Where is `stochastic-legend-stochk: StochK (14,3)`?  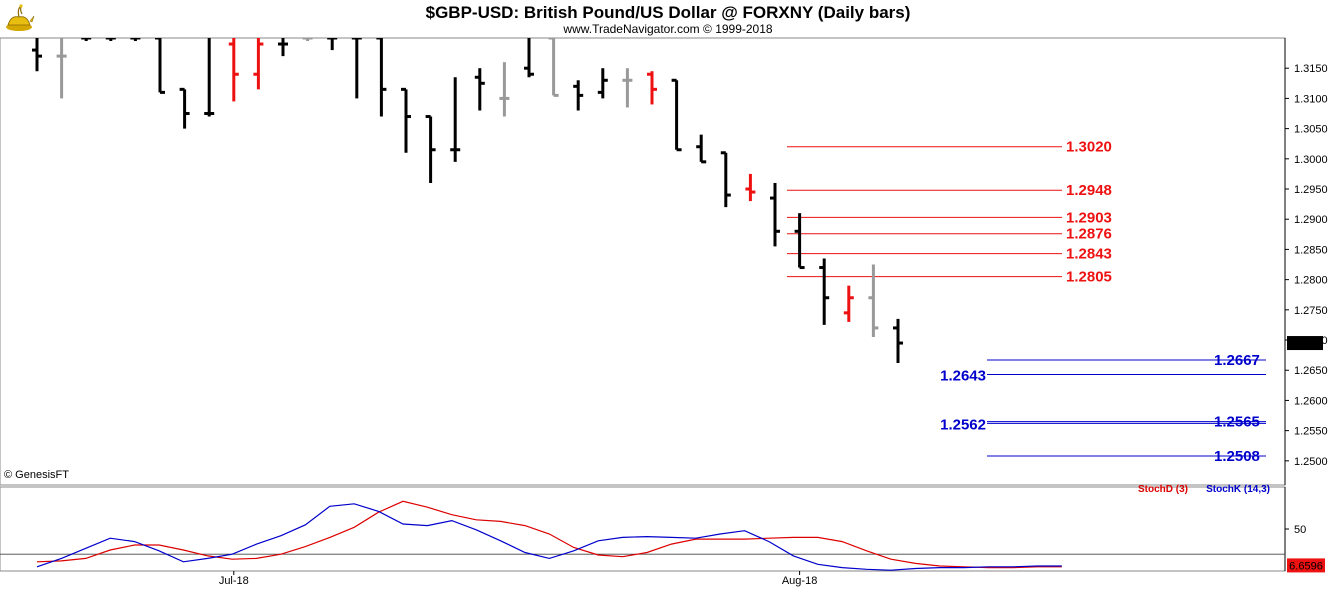 stochastic-legend-stochk: StochK (14,3) is located at coordinates (1238, 489).